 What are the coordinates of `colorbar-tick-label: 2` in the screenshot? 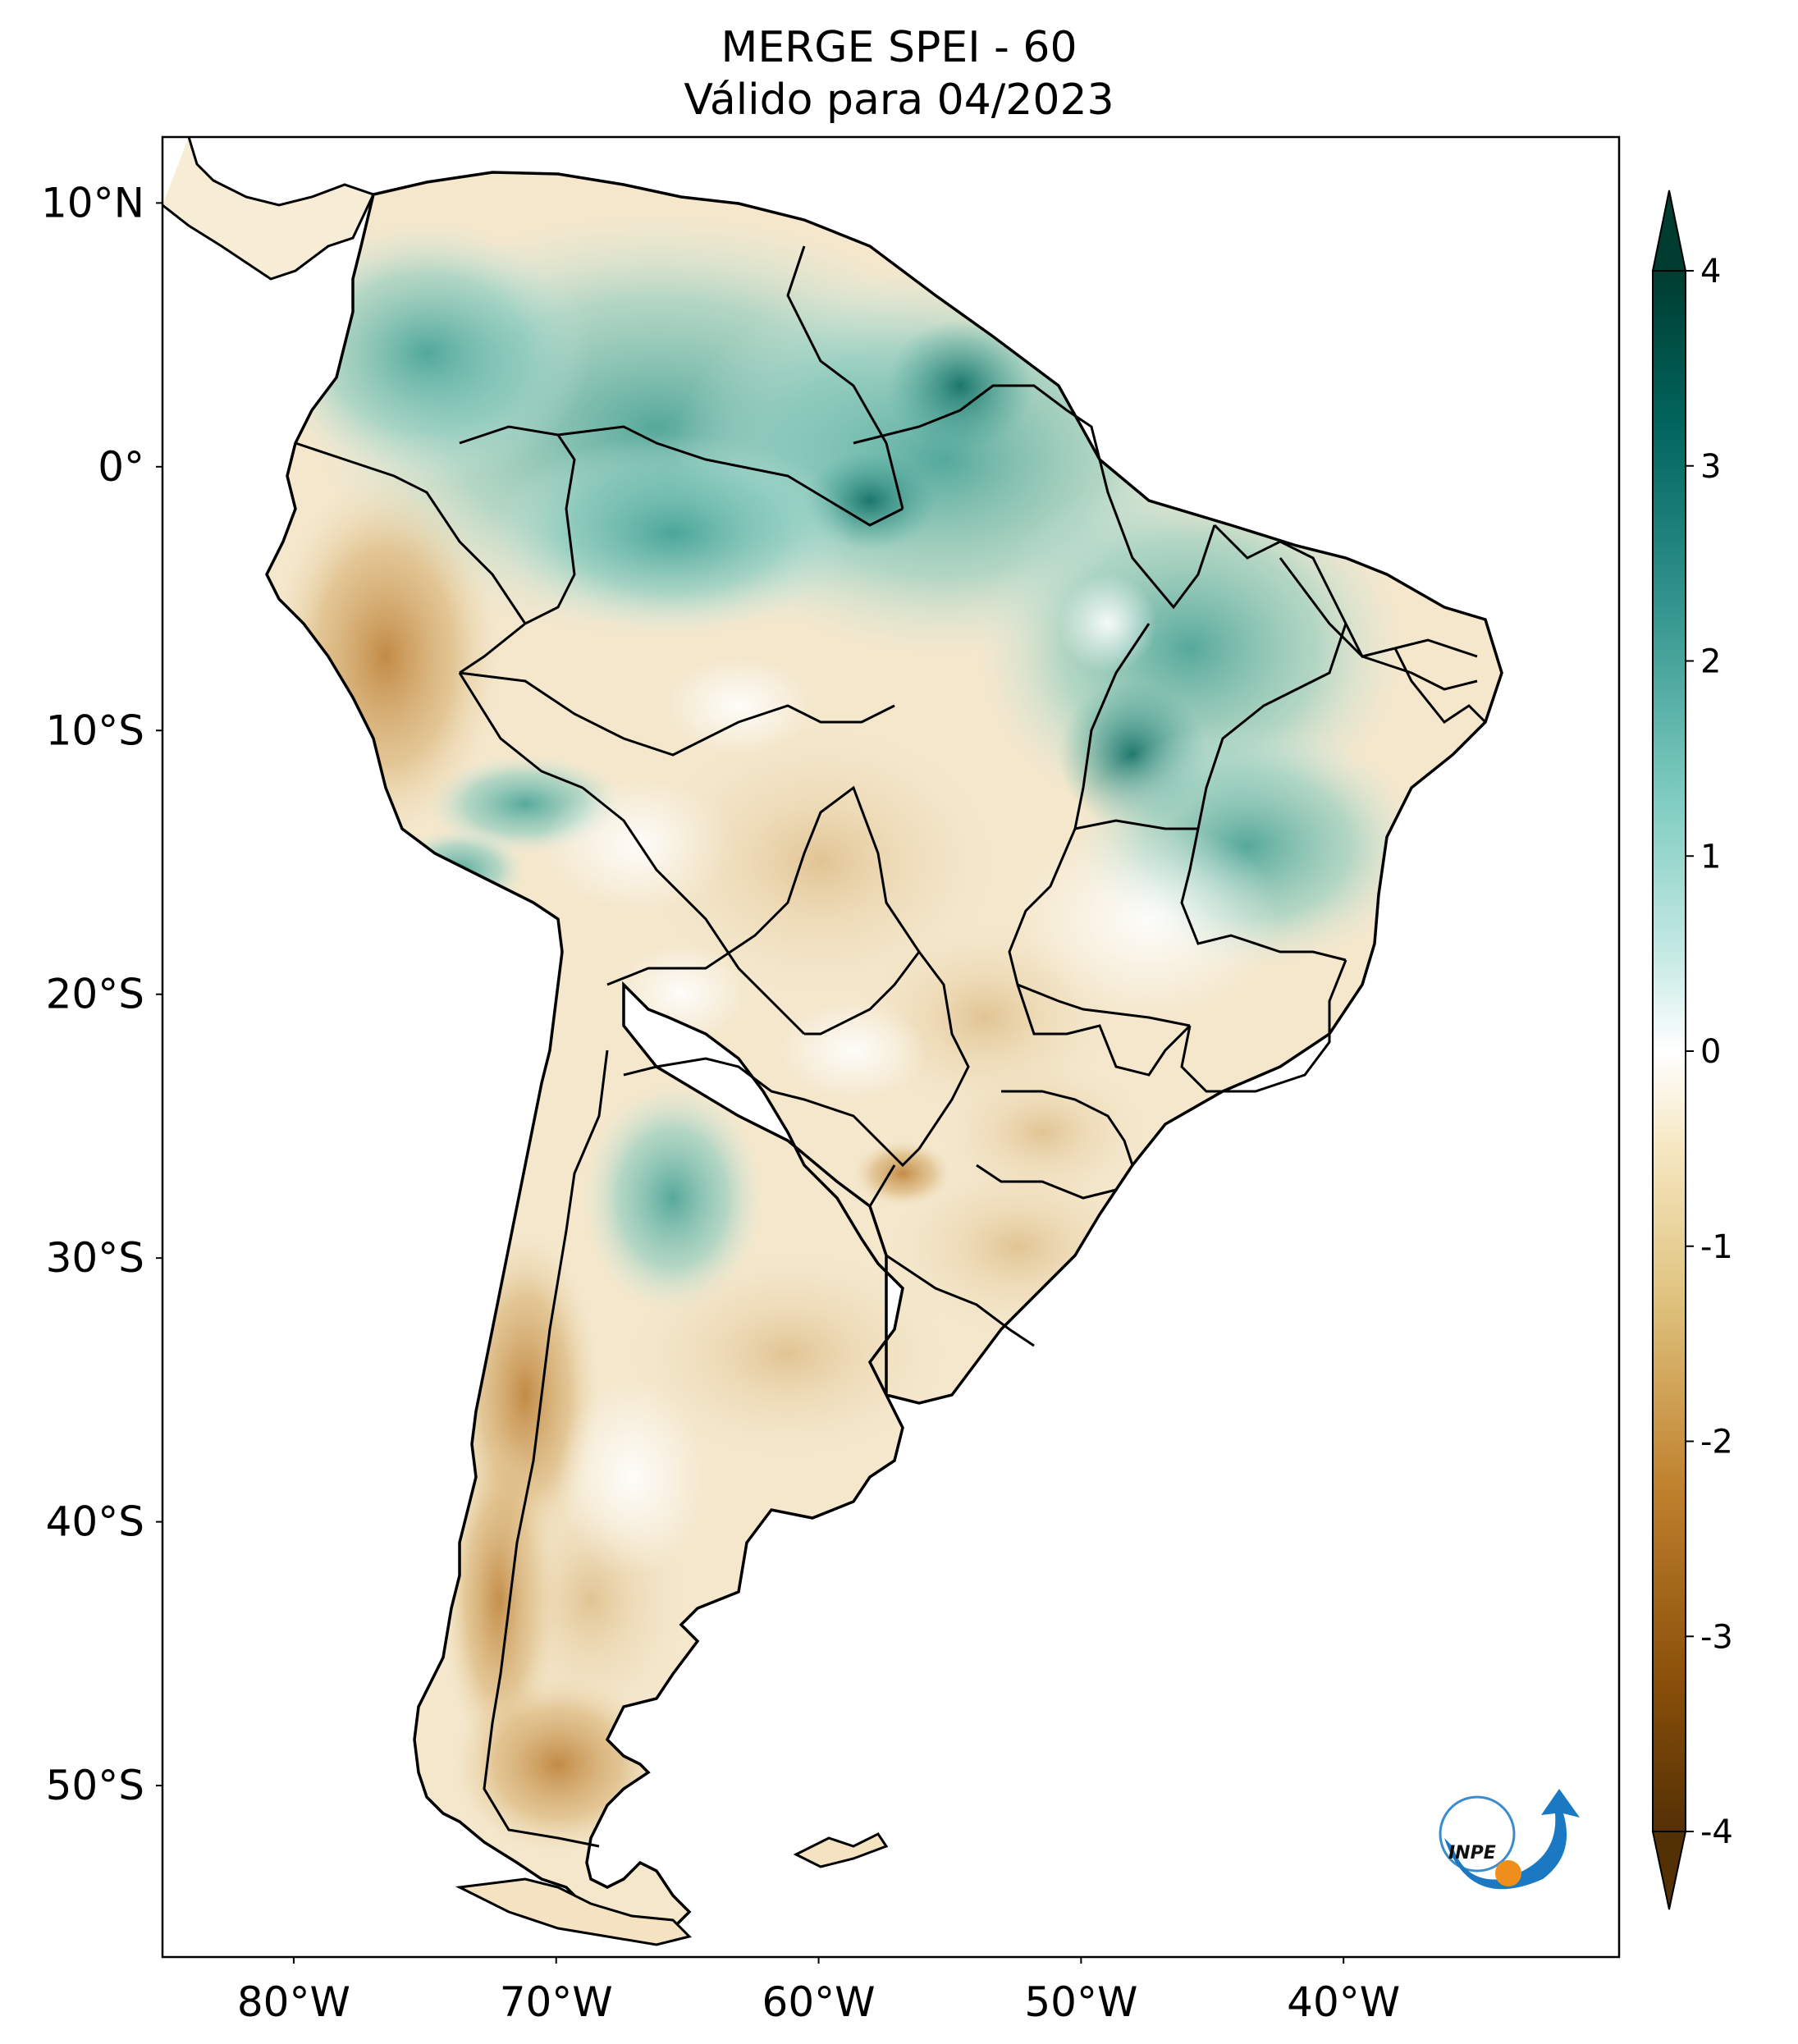 It's located at (1710, 662).